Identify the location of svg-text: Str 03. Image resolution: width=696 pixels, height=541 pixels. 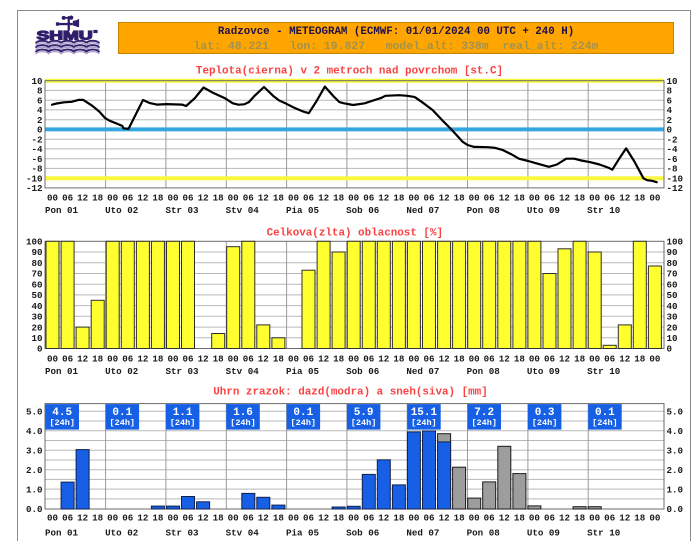
(182, 371).